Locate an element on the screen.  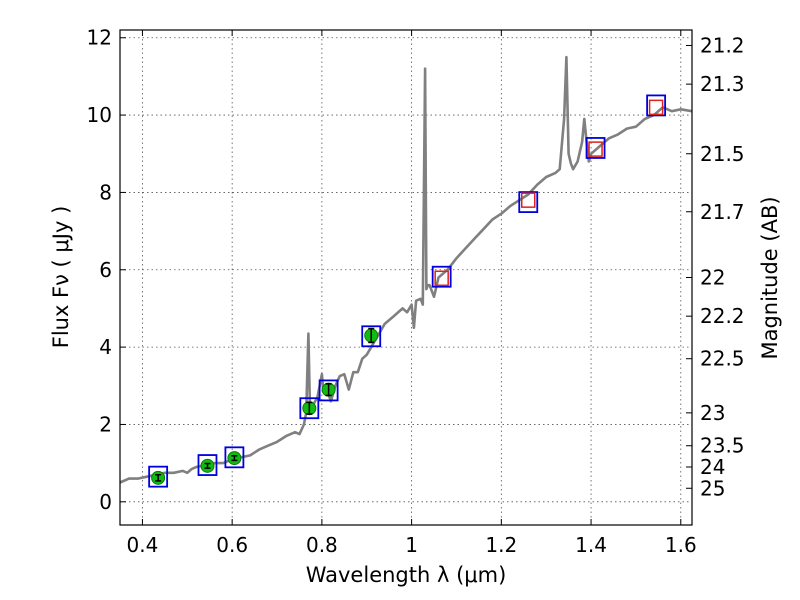
y-axis-title: Flux Fν ( μJy ) is located at coordinates (61, 277).